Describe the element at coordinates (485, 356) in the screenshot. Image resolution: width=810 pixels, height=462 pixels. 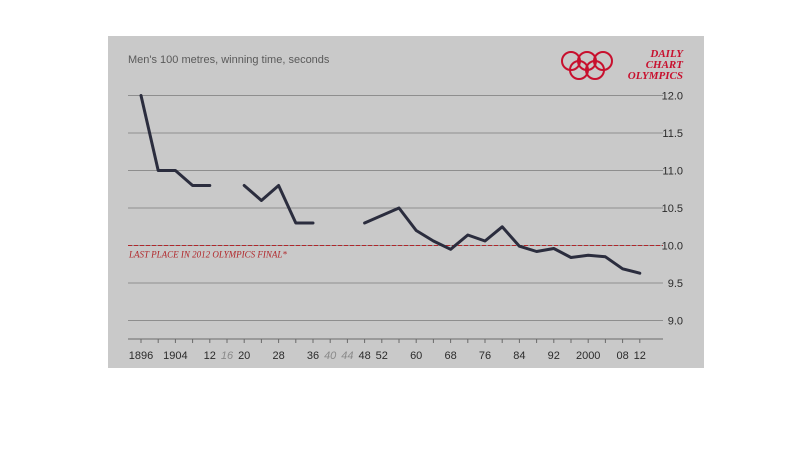
I see `x-tick-label: 76` at that location.